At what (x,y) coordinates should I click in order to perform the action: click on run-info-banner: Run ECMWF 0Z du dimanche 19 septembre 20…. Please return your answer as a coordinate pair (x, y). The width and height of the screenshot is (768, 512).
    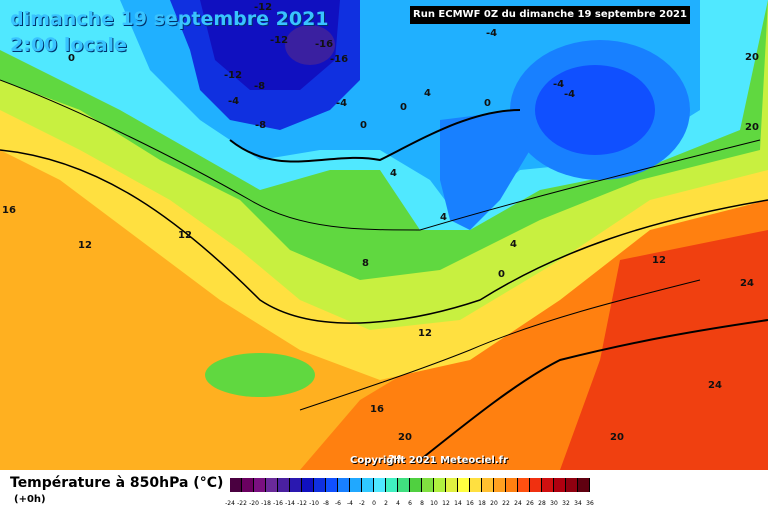
    Looking at the image, I should click on (550, 15).